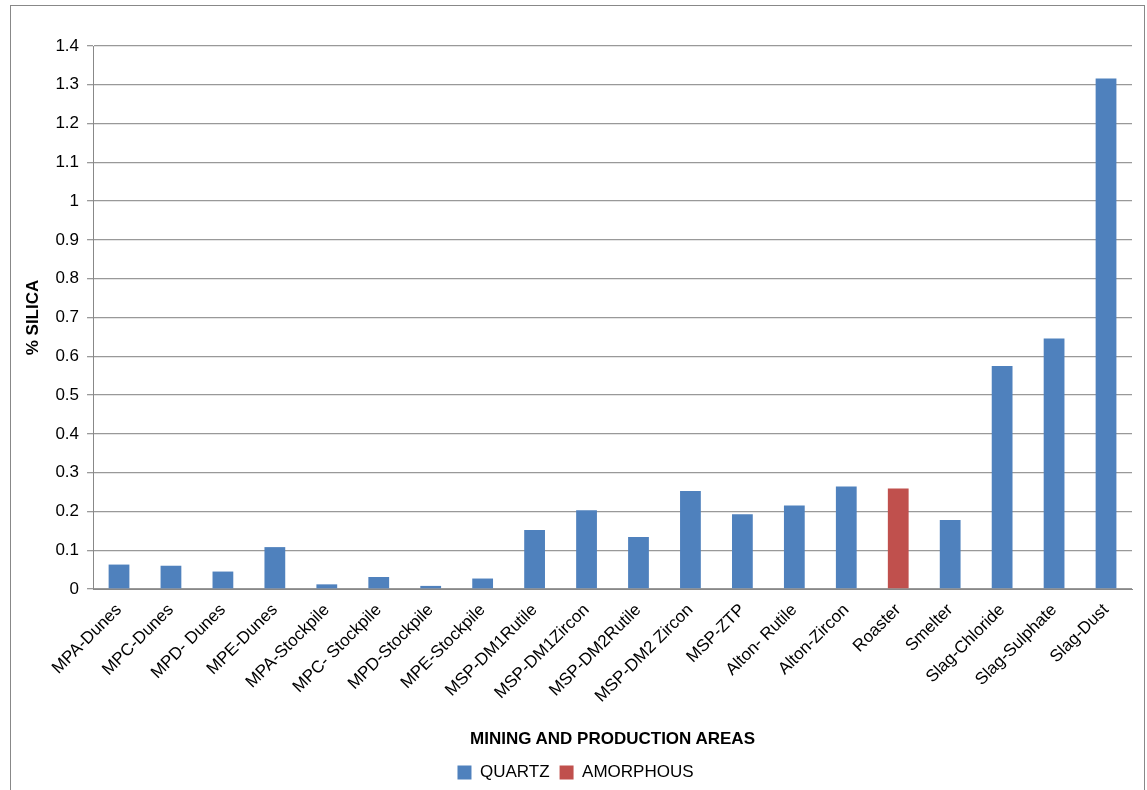  What do you see at coordinates (74, 200) in the screenshot?
I see `y-tick-label: 1` at bounding box center [74, 200].